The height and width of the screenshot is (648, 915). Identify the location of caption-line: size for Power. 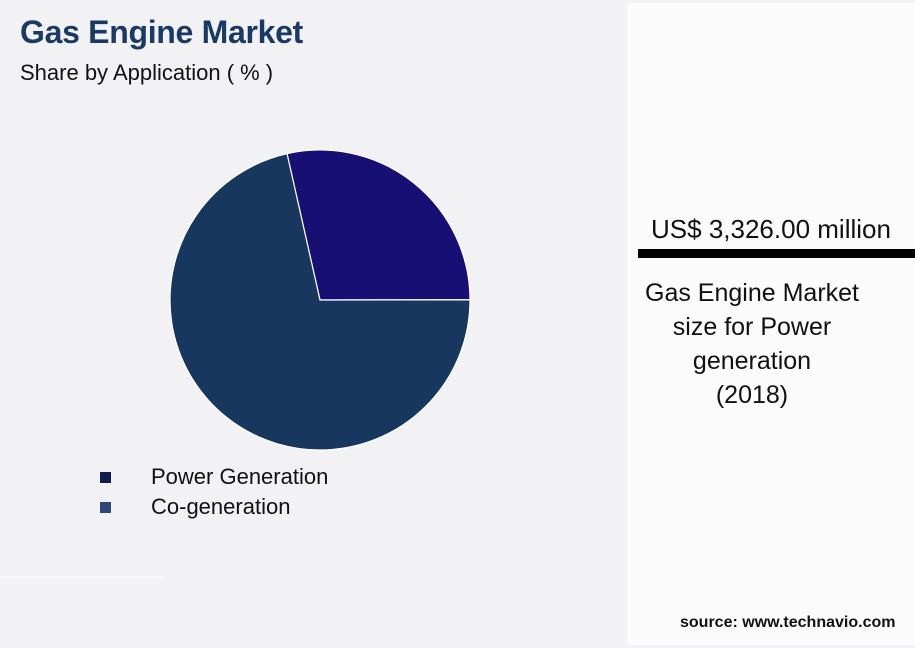
(752, 327).